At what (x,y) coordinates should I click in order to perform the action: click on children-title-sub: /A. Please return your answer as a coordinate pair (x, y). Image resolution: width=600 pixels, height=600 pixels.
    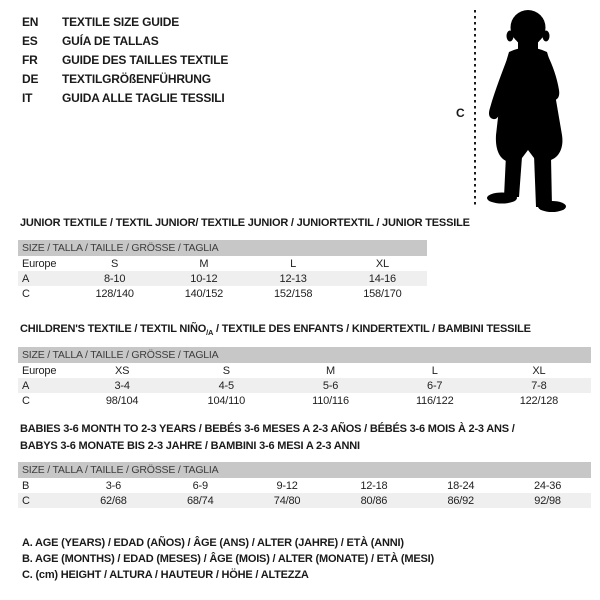
    Looking at the image, I should click on (210, 333).